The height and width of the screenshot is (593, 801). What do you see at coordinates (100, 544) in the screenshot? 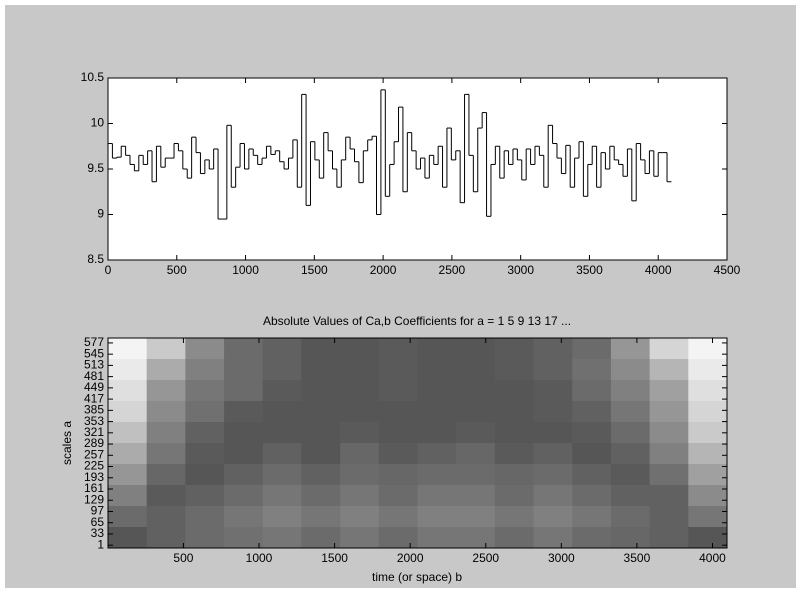
I see `y-tick-label: 1` at bounding box center [100, 544].